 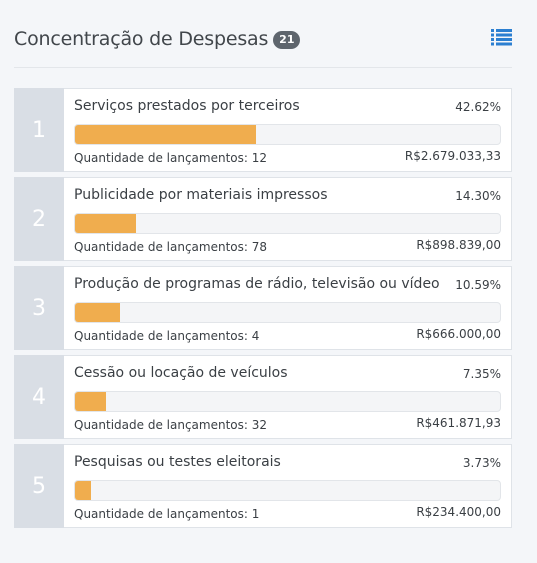 What do you see at coordinates (170, 158) in the screenshot?
I see `entries-count: Quantidade de lançamentos: 12` at bounding box center [170, 158].